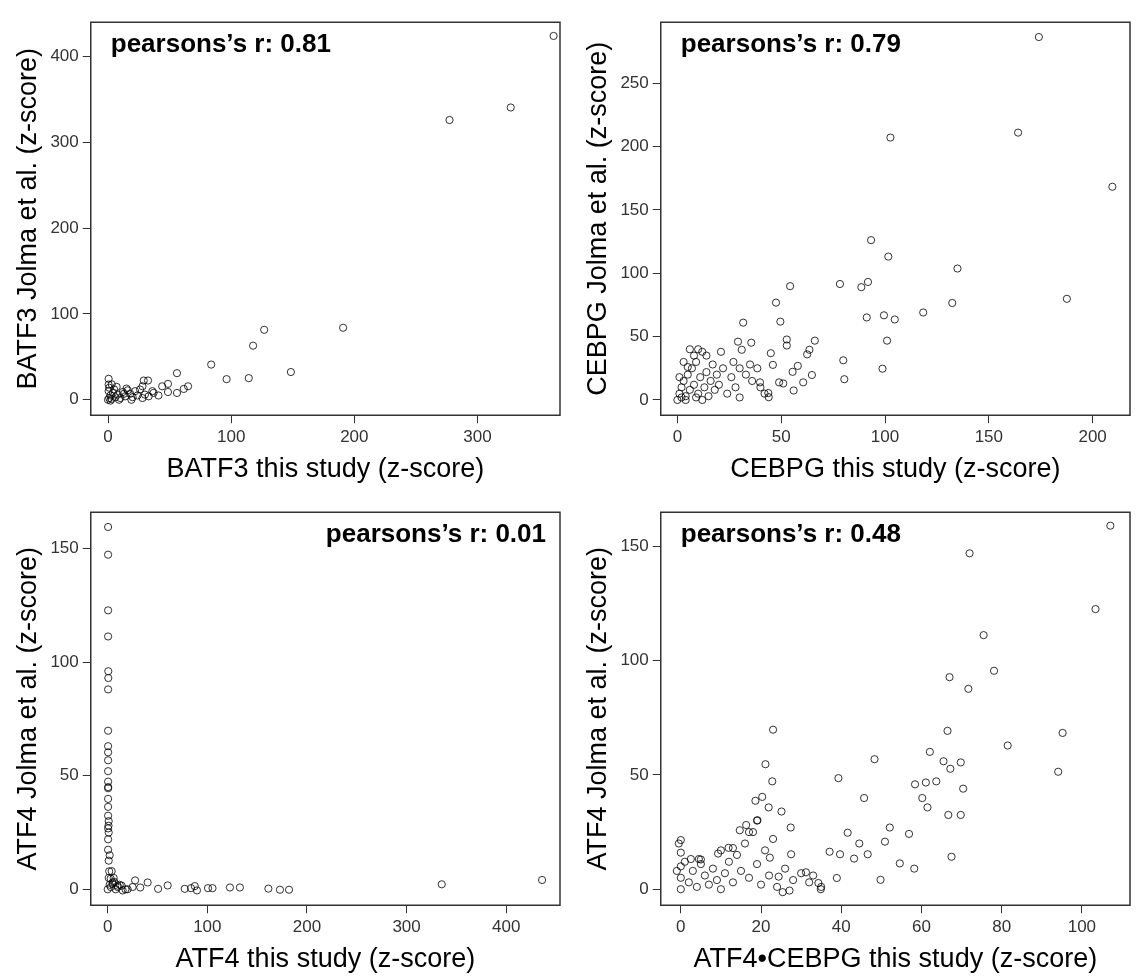 Image resolution: width=1141 pixels, height=976 pixels. What do you see at coordinates (761, 927) in the screenshot?
I see `x-tick-label: 20` at bounding box center [761, 927].